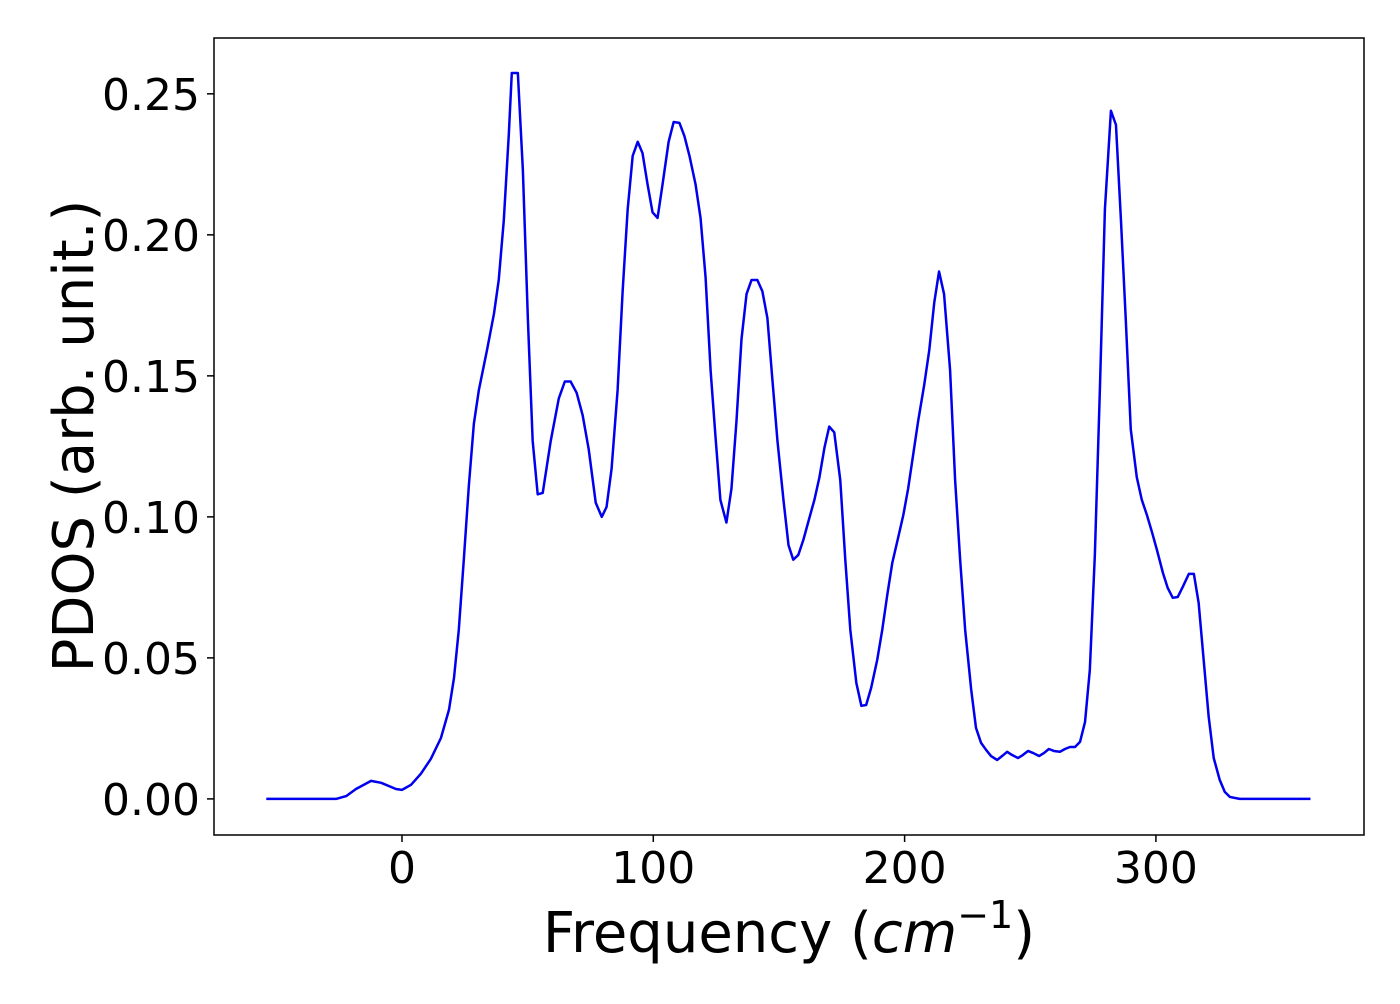 The height and width of the screenshot is (1004, 1400). I want to click on x-tick-label: 300, so click(1156, 868).